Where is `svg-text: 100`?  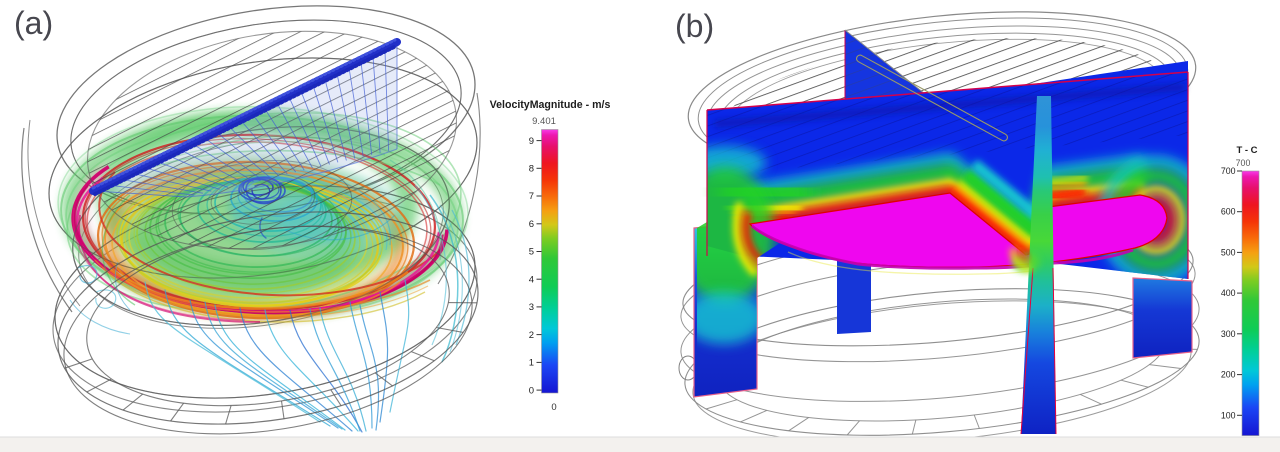
svg-text: 100 is located at coordinates (1228, 415).